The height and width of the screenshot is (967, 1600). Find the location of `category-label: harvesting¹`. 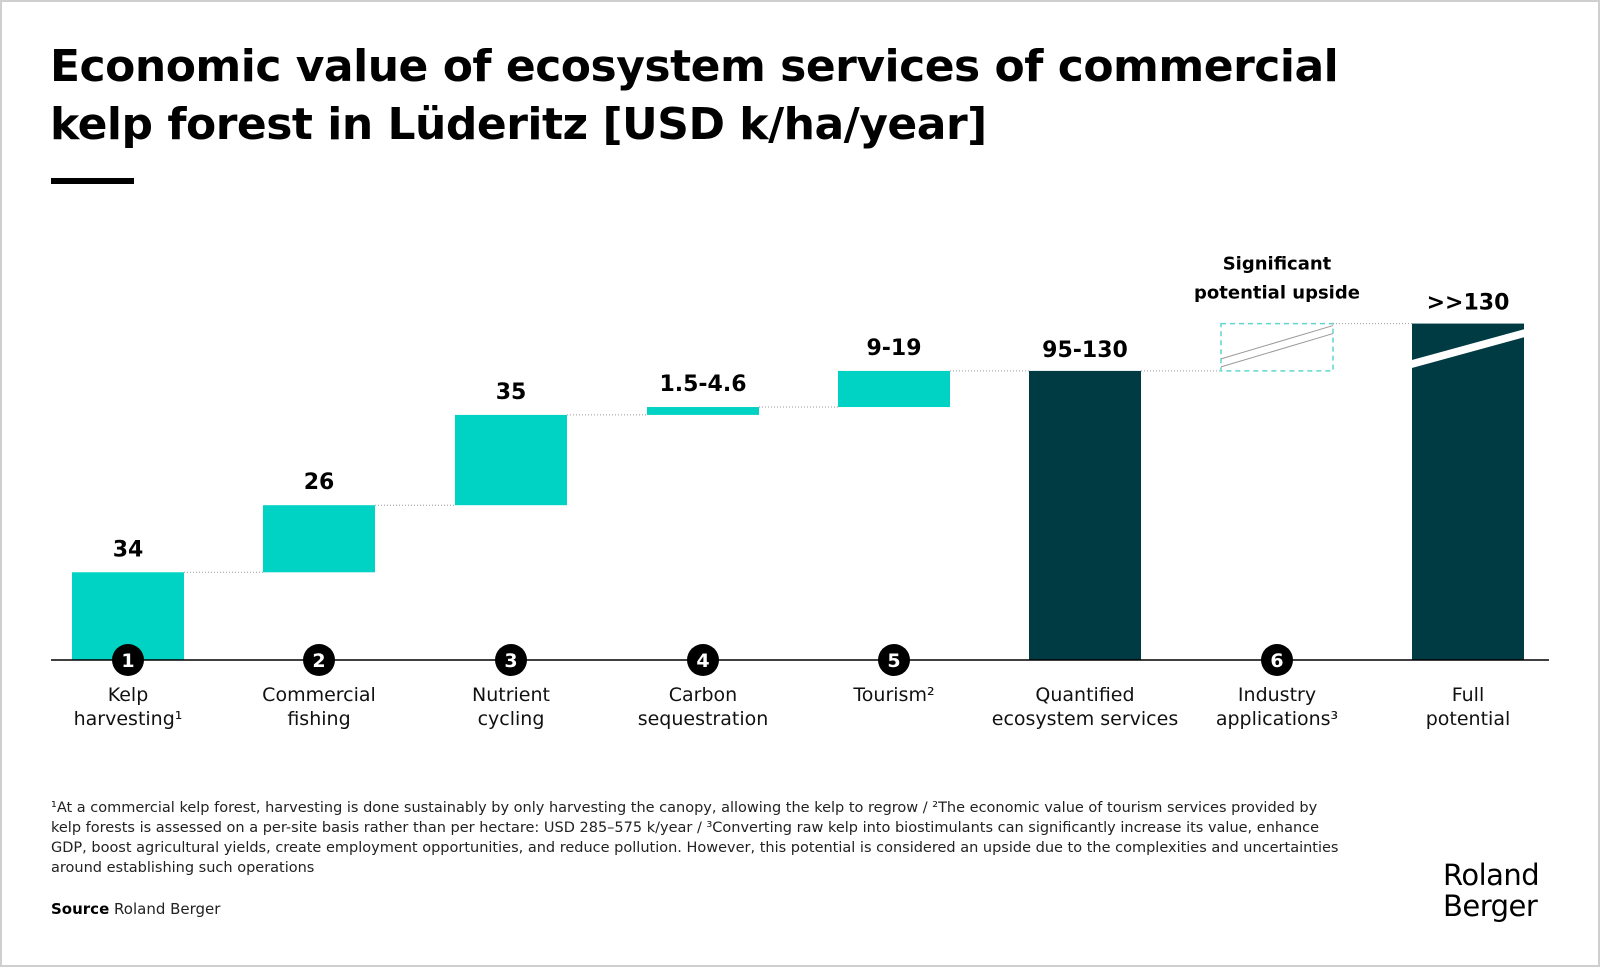

category-label: harvesting¹ is located at coordinates (128, 719).